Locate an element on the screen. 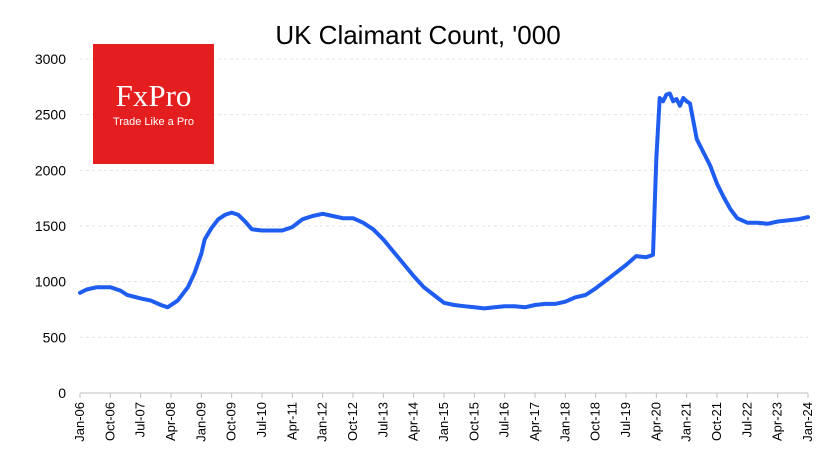 The width and height of the screenshot is (835, 470). x-tick-label: Jan-15 is located at coordinates (443, 422).